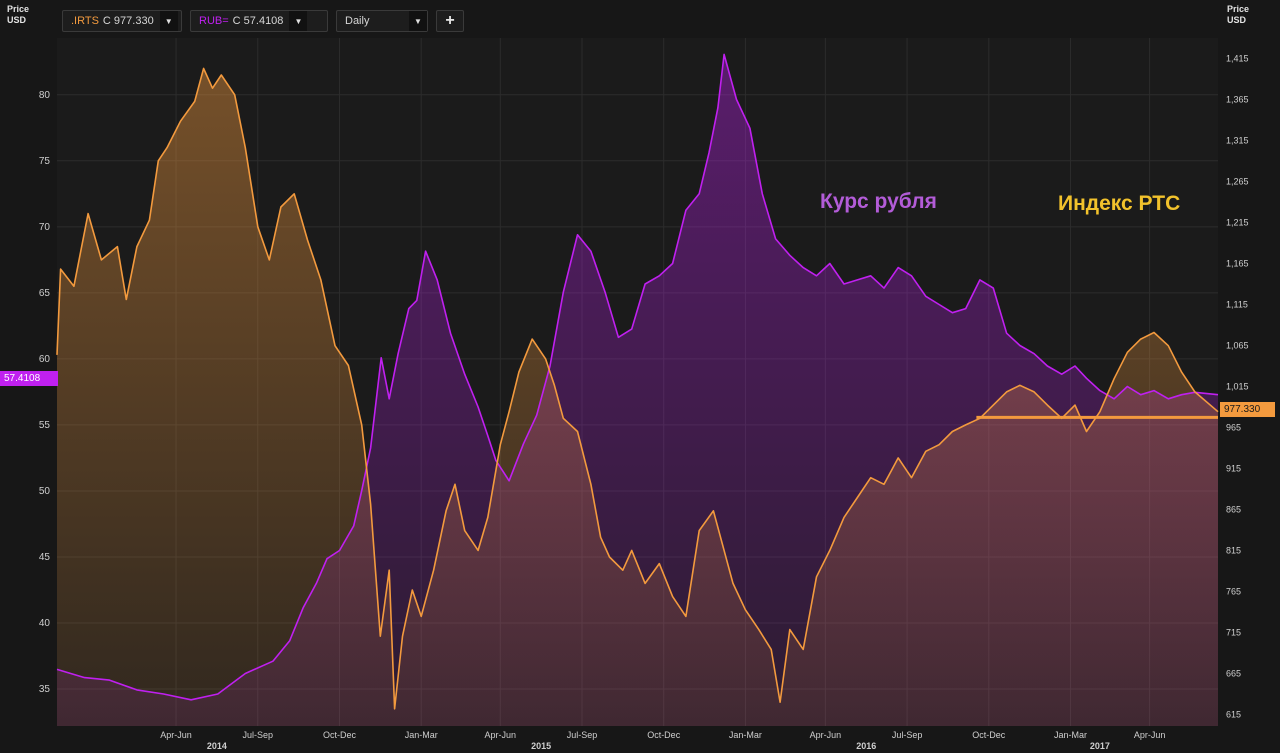 The width and height of the screenshot is (1280, 753). I want to click on ric-irts-value: C 977.330, so click(128, 21).